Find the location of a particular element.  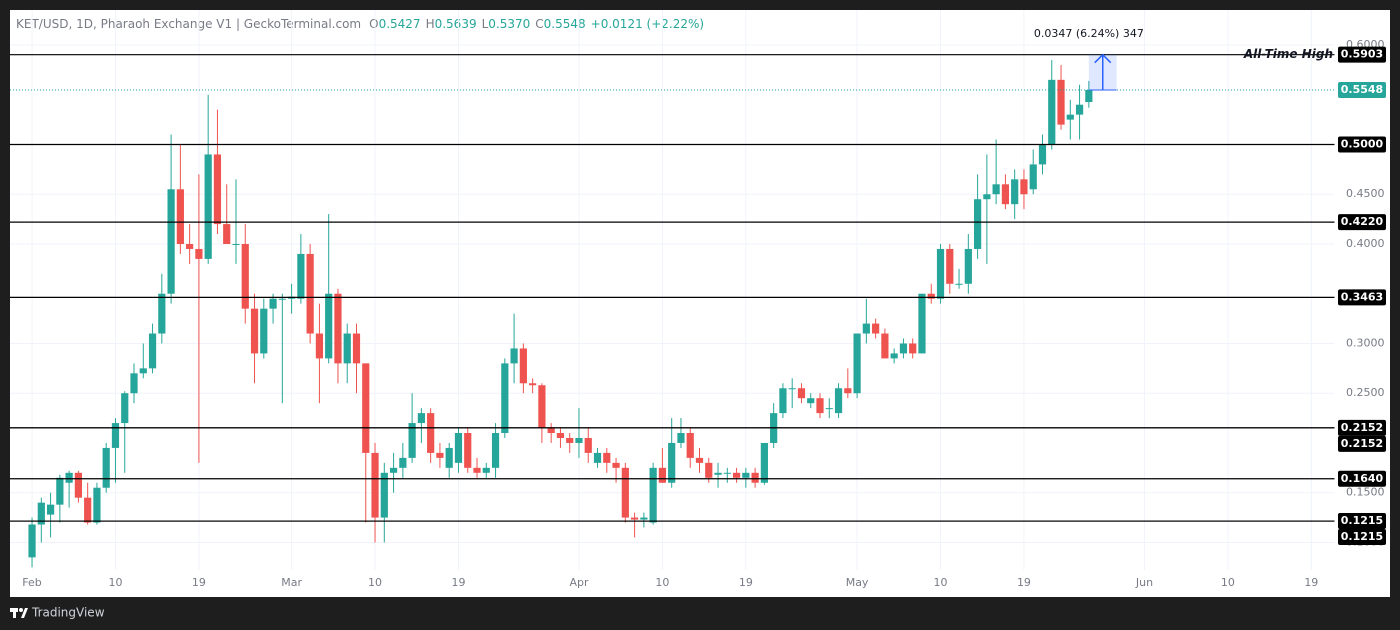

y-tick-label: 0.2500 is located at coordinates (1365, 392).